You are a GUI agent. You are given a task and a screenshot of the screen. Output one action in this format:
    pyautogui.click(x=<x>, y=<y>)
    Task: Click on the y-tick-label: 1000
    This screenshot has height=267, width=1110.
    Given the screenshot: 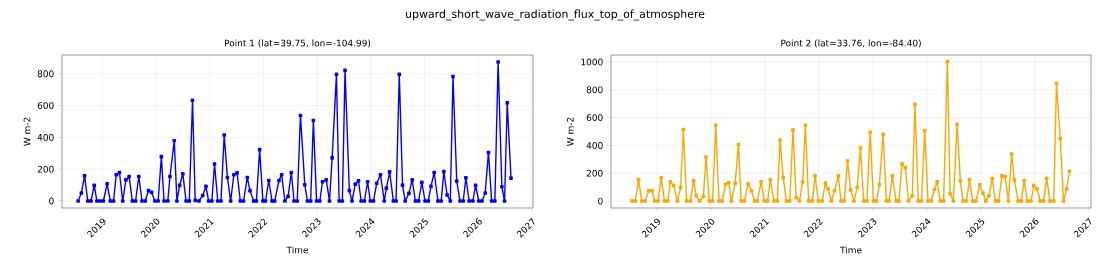 What is the action you would take?
    pyautogui.click(x=592, y=62)
    